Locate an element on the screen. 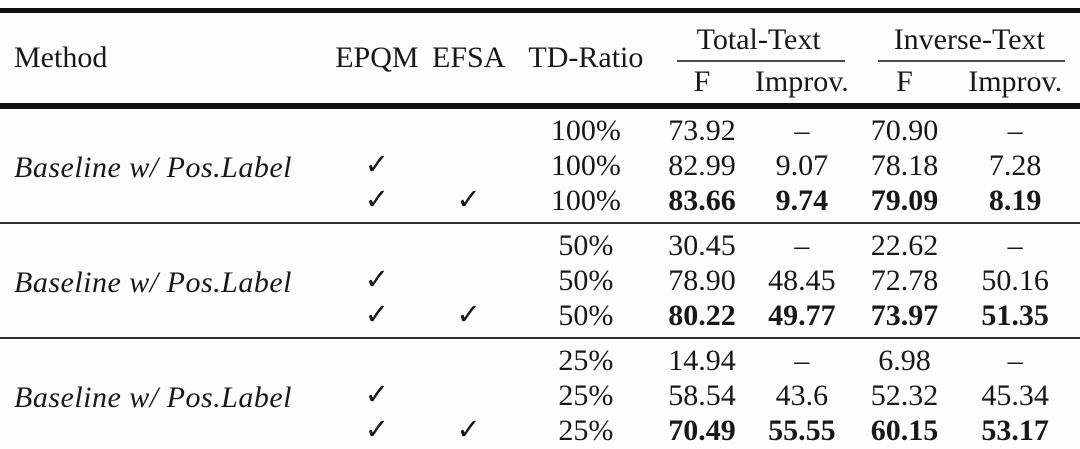 The height and width of the screenshot is (449, 1080). table-row-best: ✓ ✓ 50% 80.22 49.77 73.97 51.35 is located at coordinates (540, 318).